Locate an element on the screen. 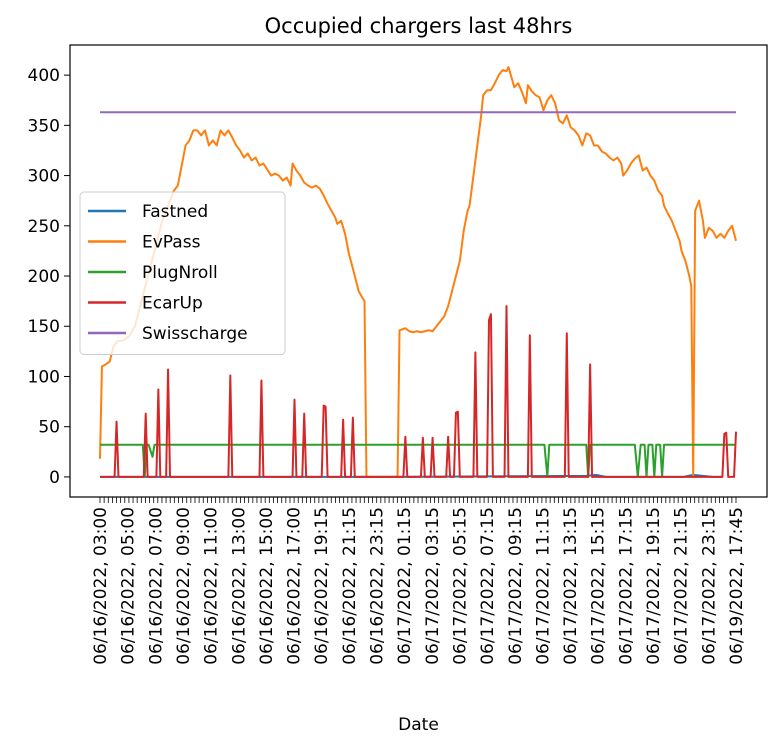 The image size is (781, 750). x-tick-label: 06/17/2022, 05:15 is located at coordinates (460, 586).